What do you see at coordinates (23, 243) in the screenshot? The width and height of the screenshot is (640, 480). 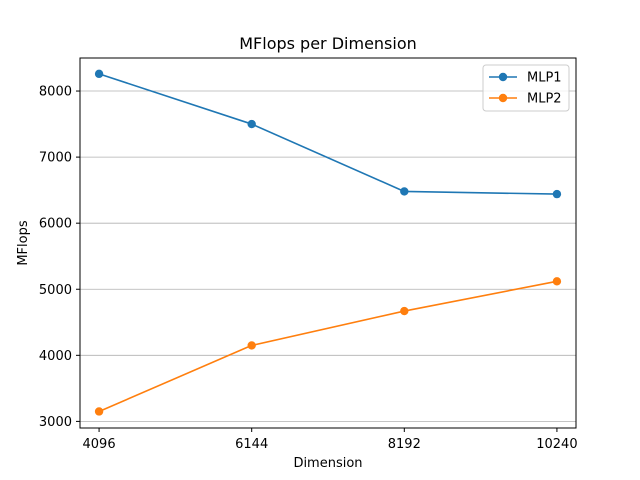 I see `y-axis-label: MFlops` at bounding box center [23, 243].